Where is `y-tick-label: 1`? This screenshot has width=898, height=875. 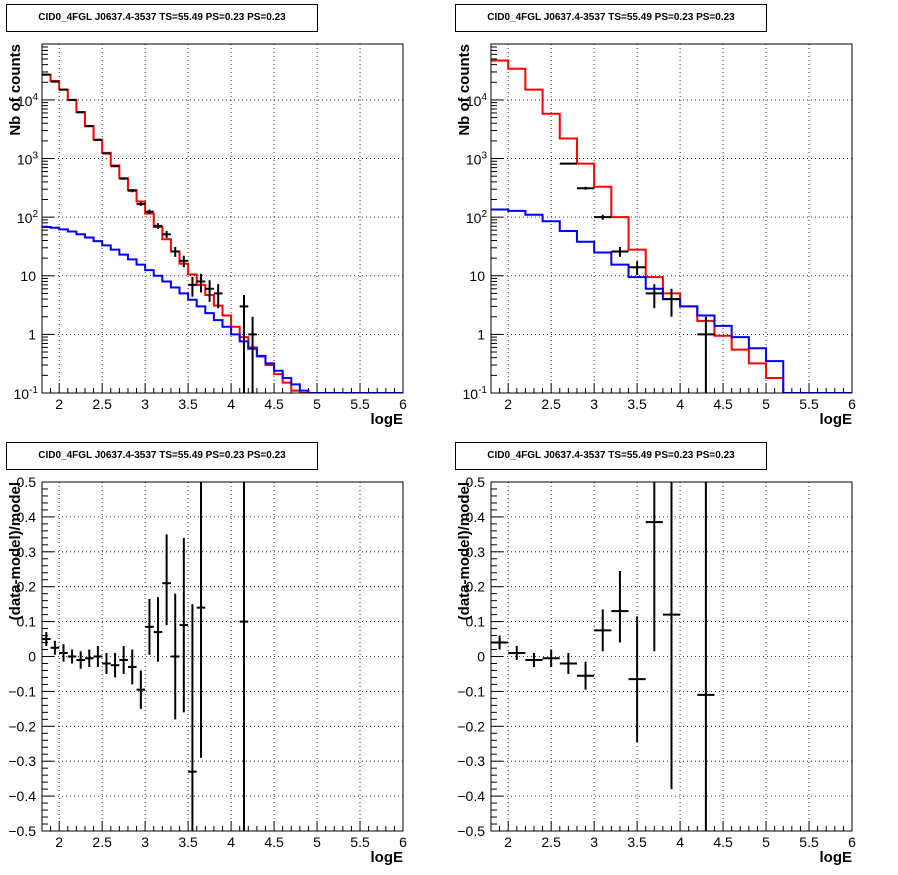 y-tick-label: 1 is located at coordinates (32, 334).